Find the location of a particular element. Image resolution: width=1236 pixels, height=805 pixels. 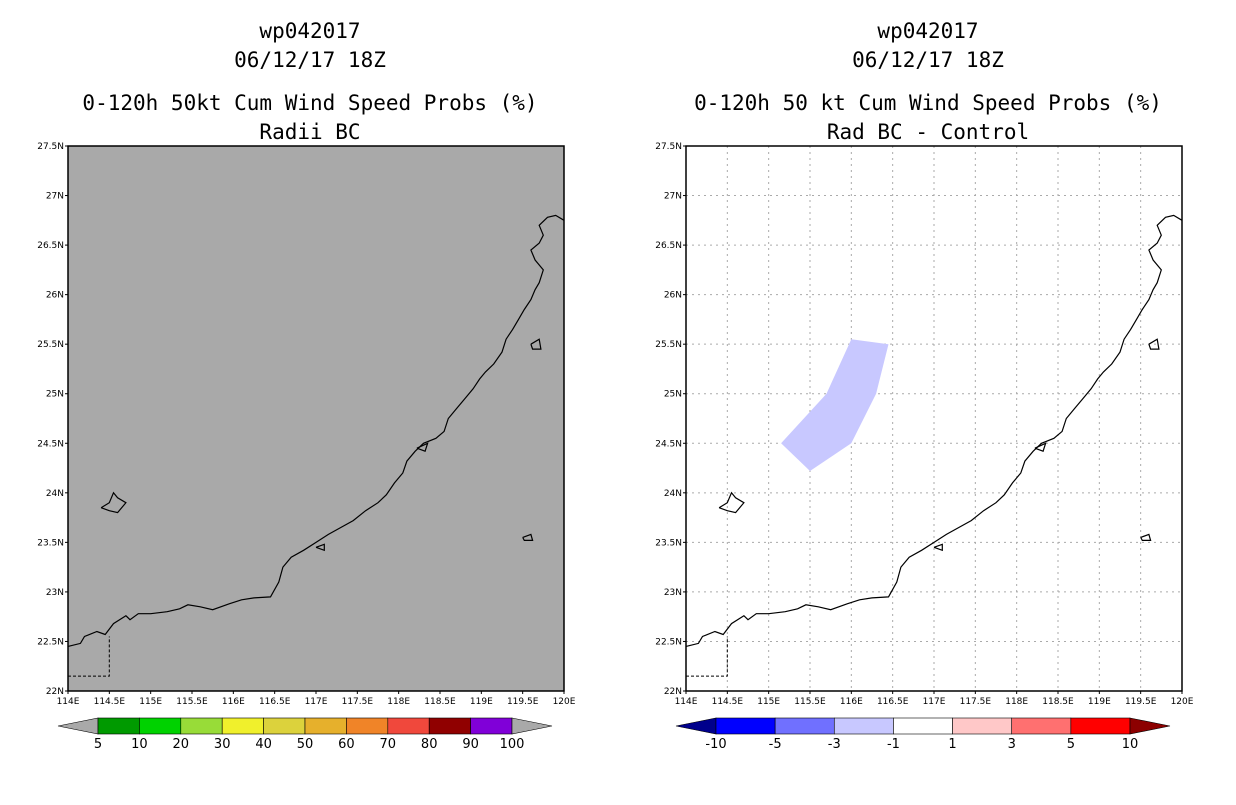

panel2-colorbar-label: -5 is located at coordinates (775, 744).